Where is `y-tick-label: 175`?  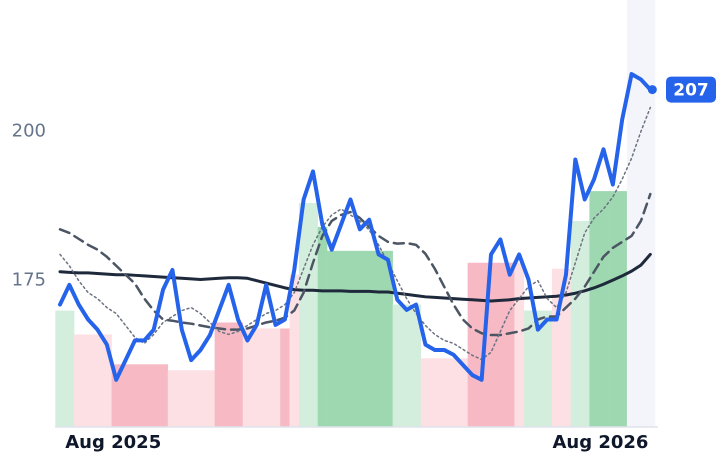
y-tick-label: 175 is located at coordinates (29, 280).